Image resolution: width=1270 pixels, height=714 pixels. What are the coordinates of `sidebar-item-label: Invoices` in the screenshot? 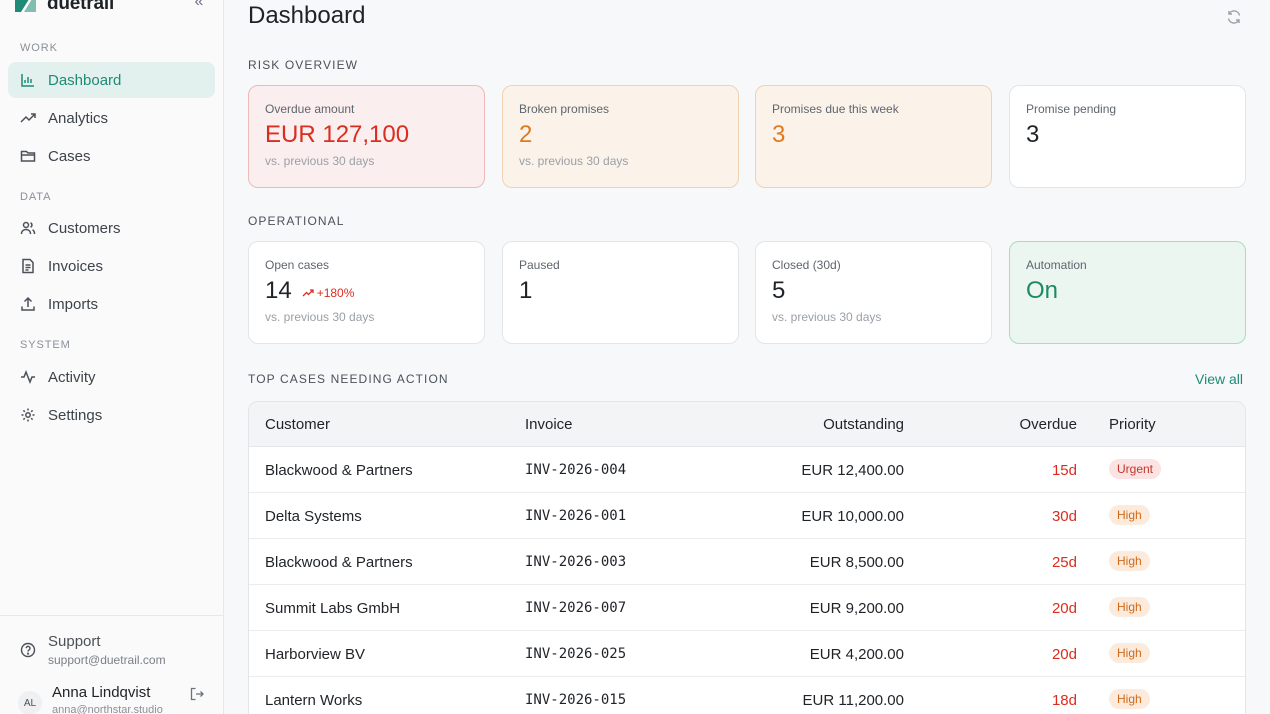 It's located at (76, 266).